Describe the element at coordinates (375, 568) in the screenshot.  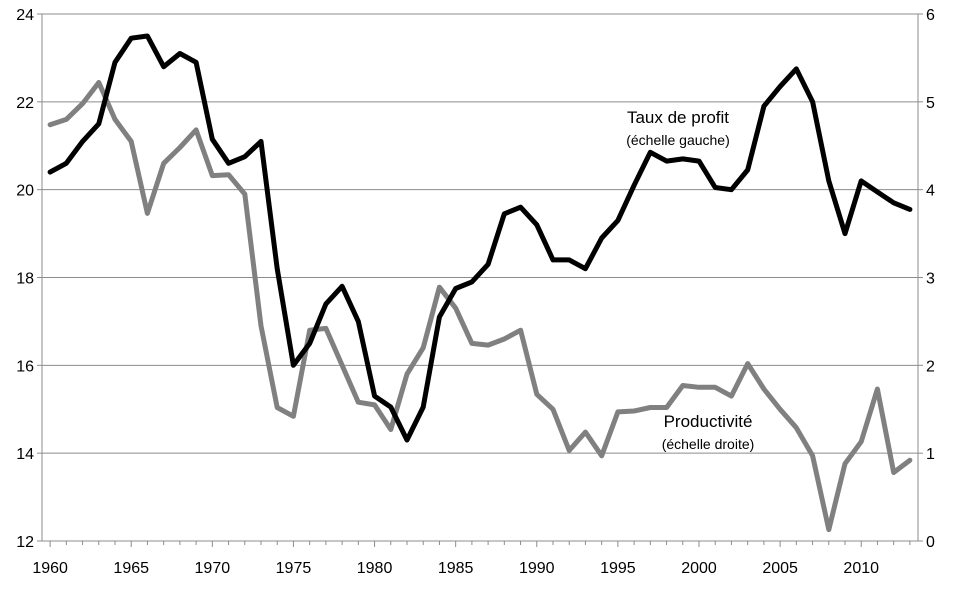
I see `x-tick-label-1980: 1980` at that location.